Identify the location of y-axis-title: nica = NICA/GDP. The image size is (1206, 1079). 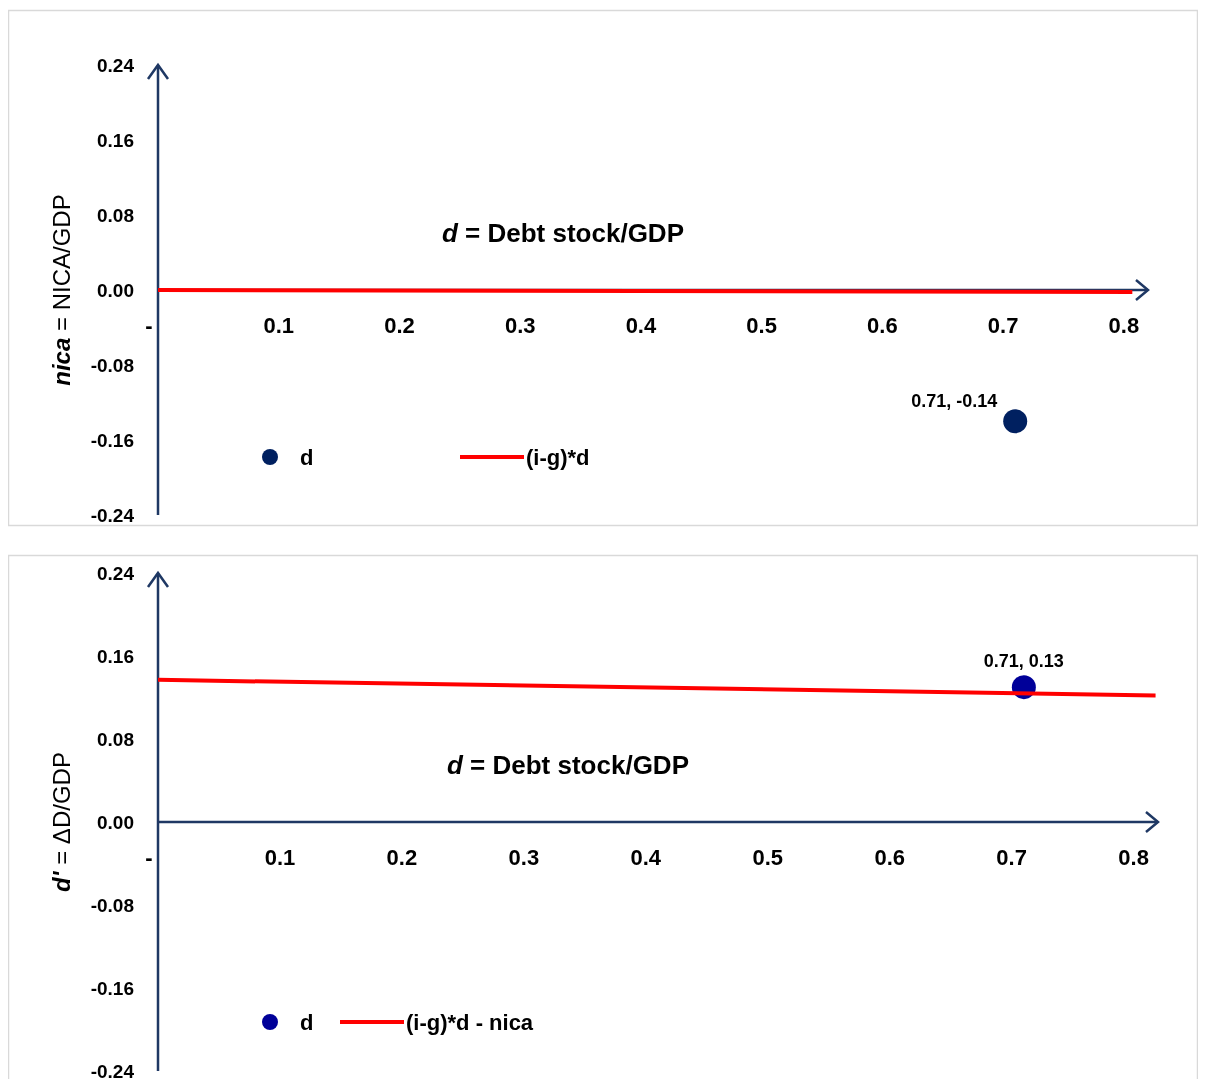
(61, 290).